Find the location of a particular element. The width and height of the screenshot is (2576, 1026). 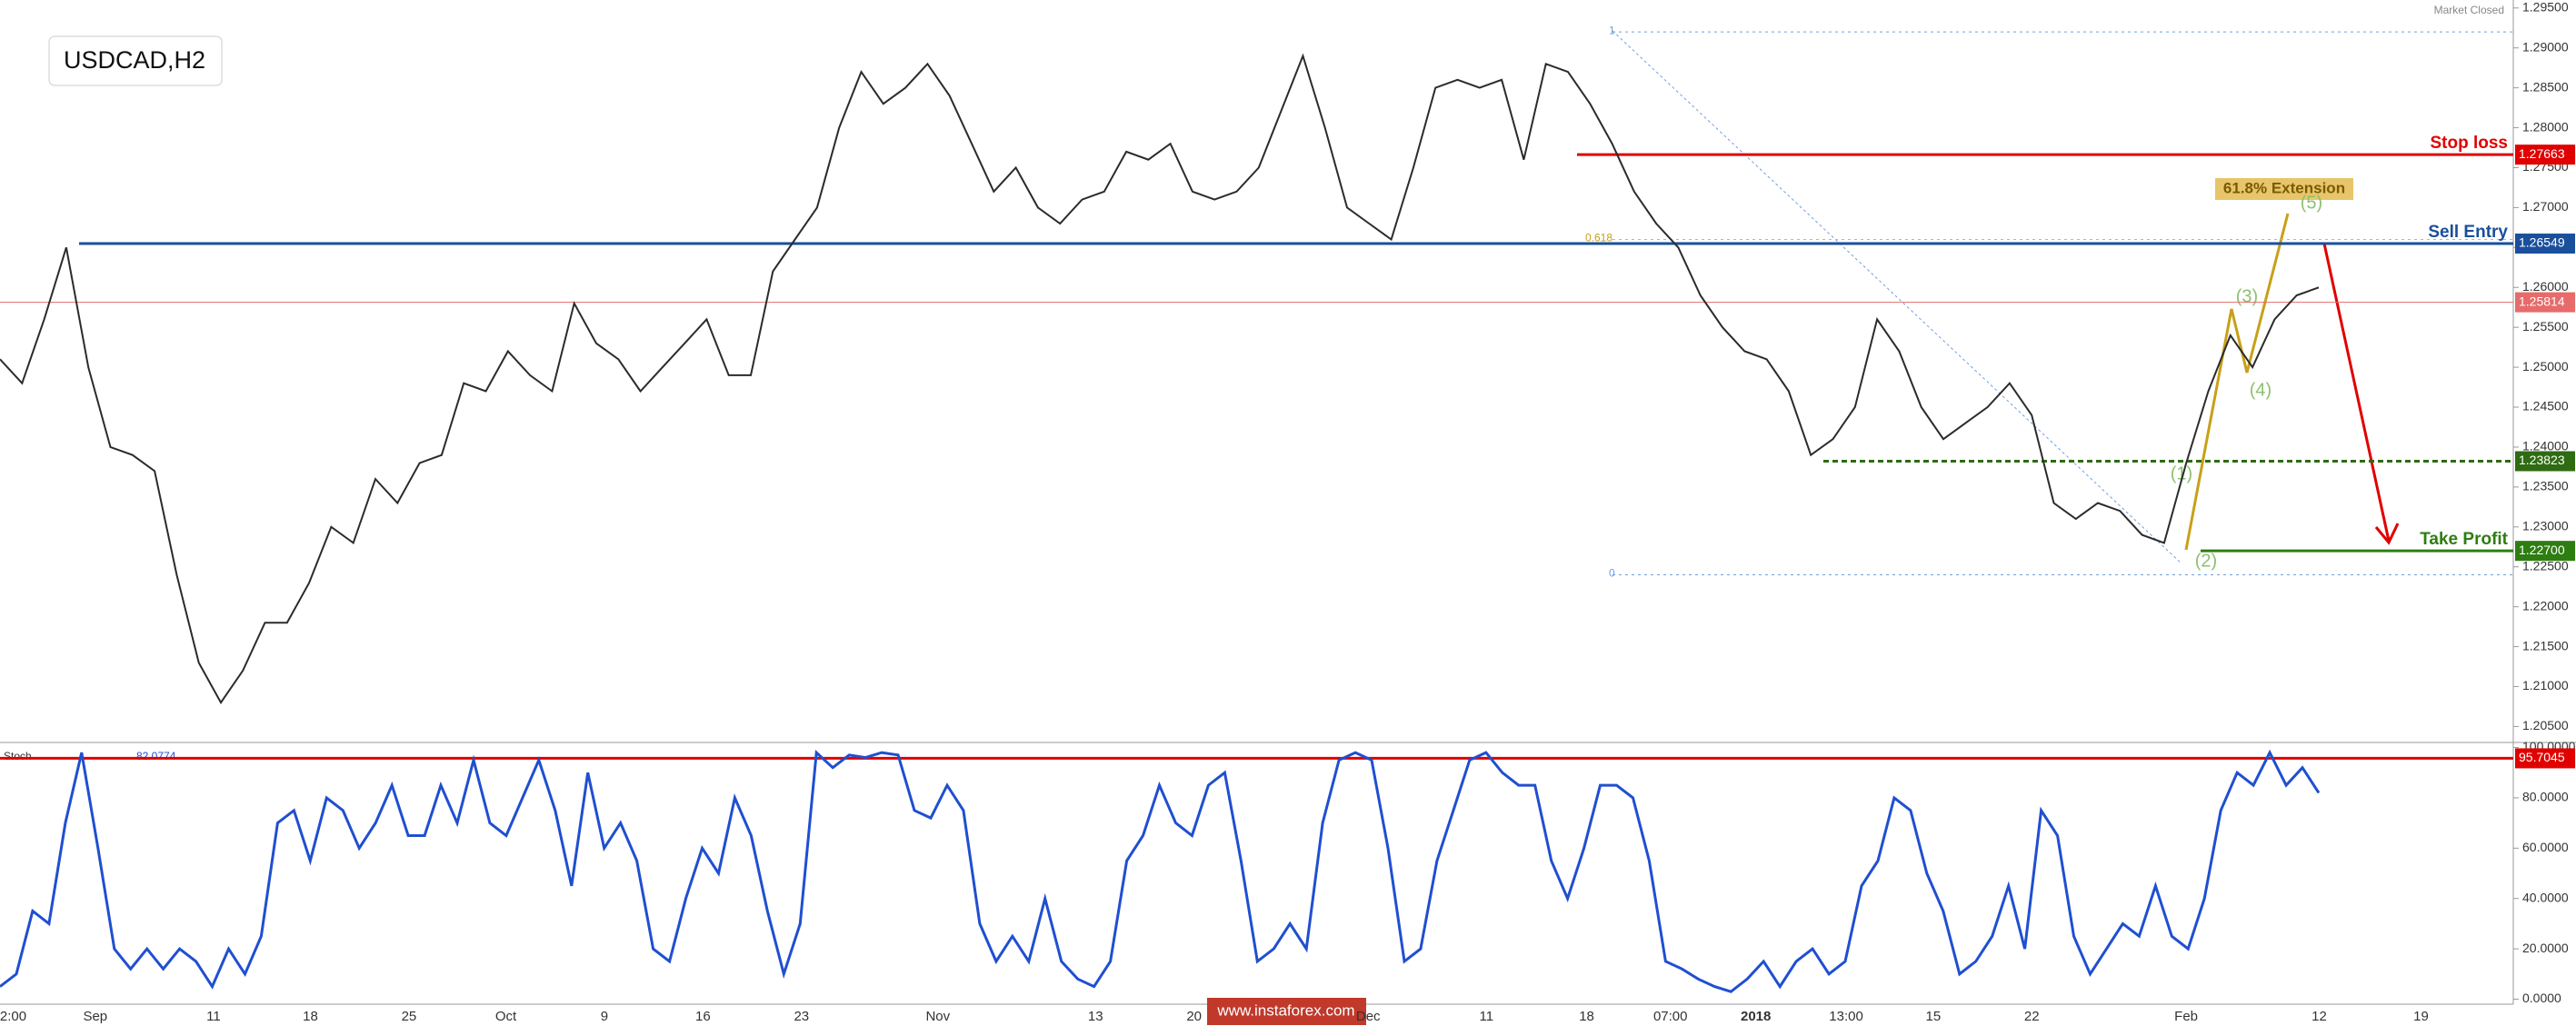

x-tick-label: 19 is located at coordinates (2421, 1016).